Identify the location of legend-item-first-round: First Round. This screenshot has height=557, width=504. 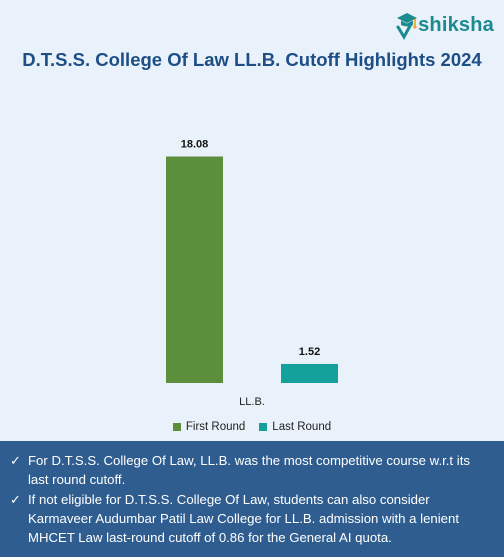
(209, 427).